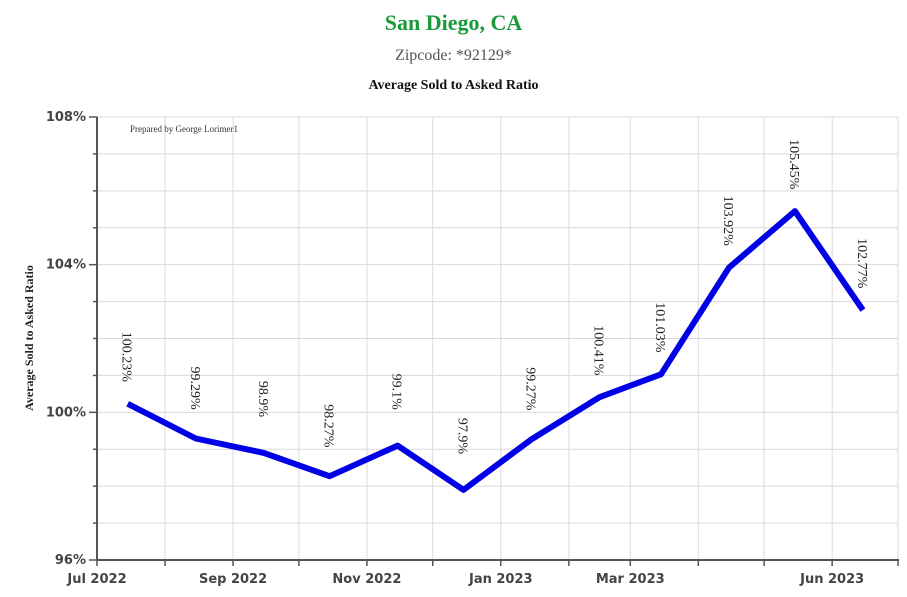 Image resolution: width=907 pixels, height=597 pixels. What do you see at coordinates (262, 399) in the screenshot?
I see `data-label: 98.9%` at bounding box center [262, 399].